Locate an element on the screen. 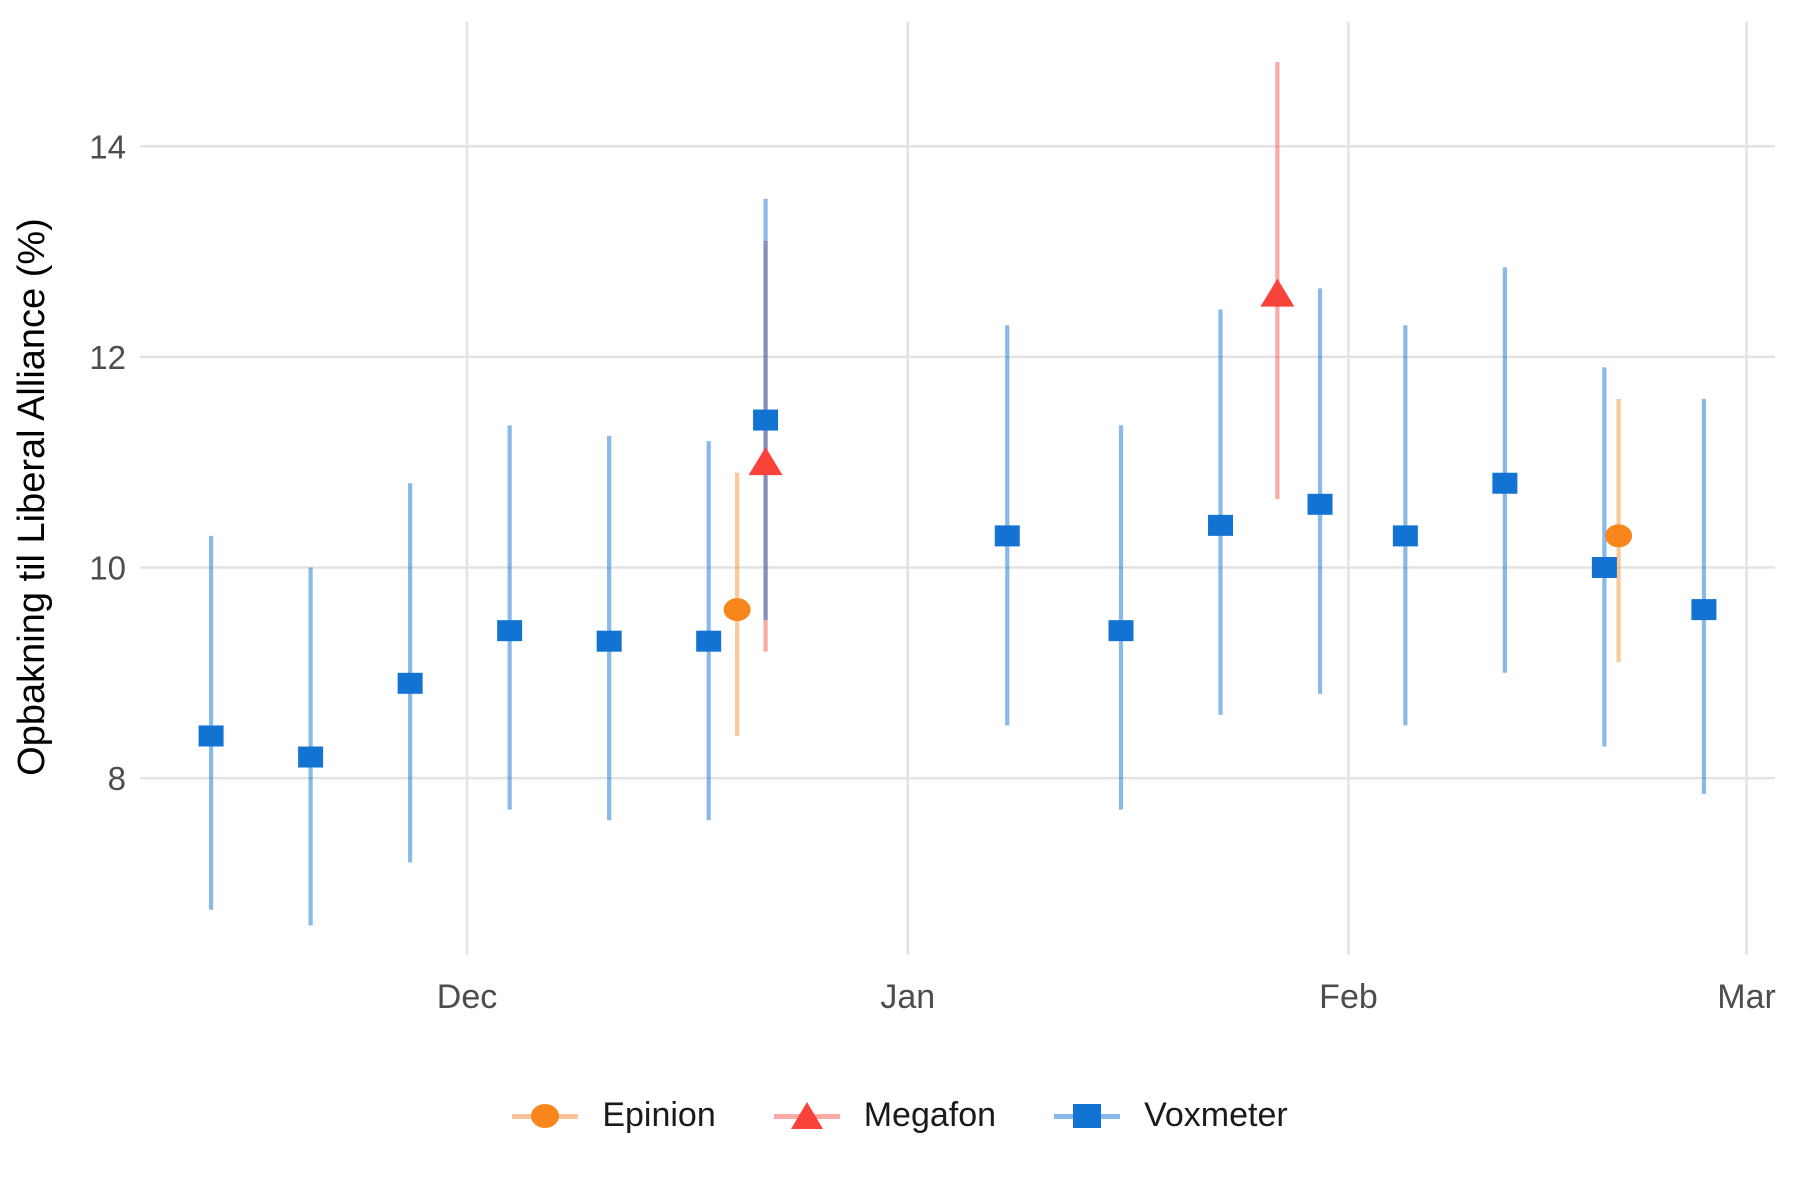  megafon-legend-key is located at coordinates (806, 1116).